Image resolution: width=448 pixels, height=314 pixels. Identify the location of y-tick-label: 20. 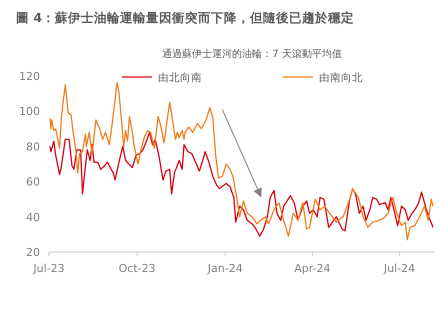
(33, 252).